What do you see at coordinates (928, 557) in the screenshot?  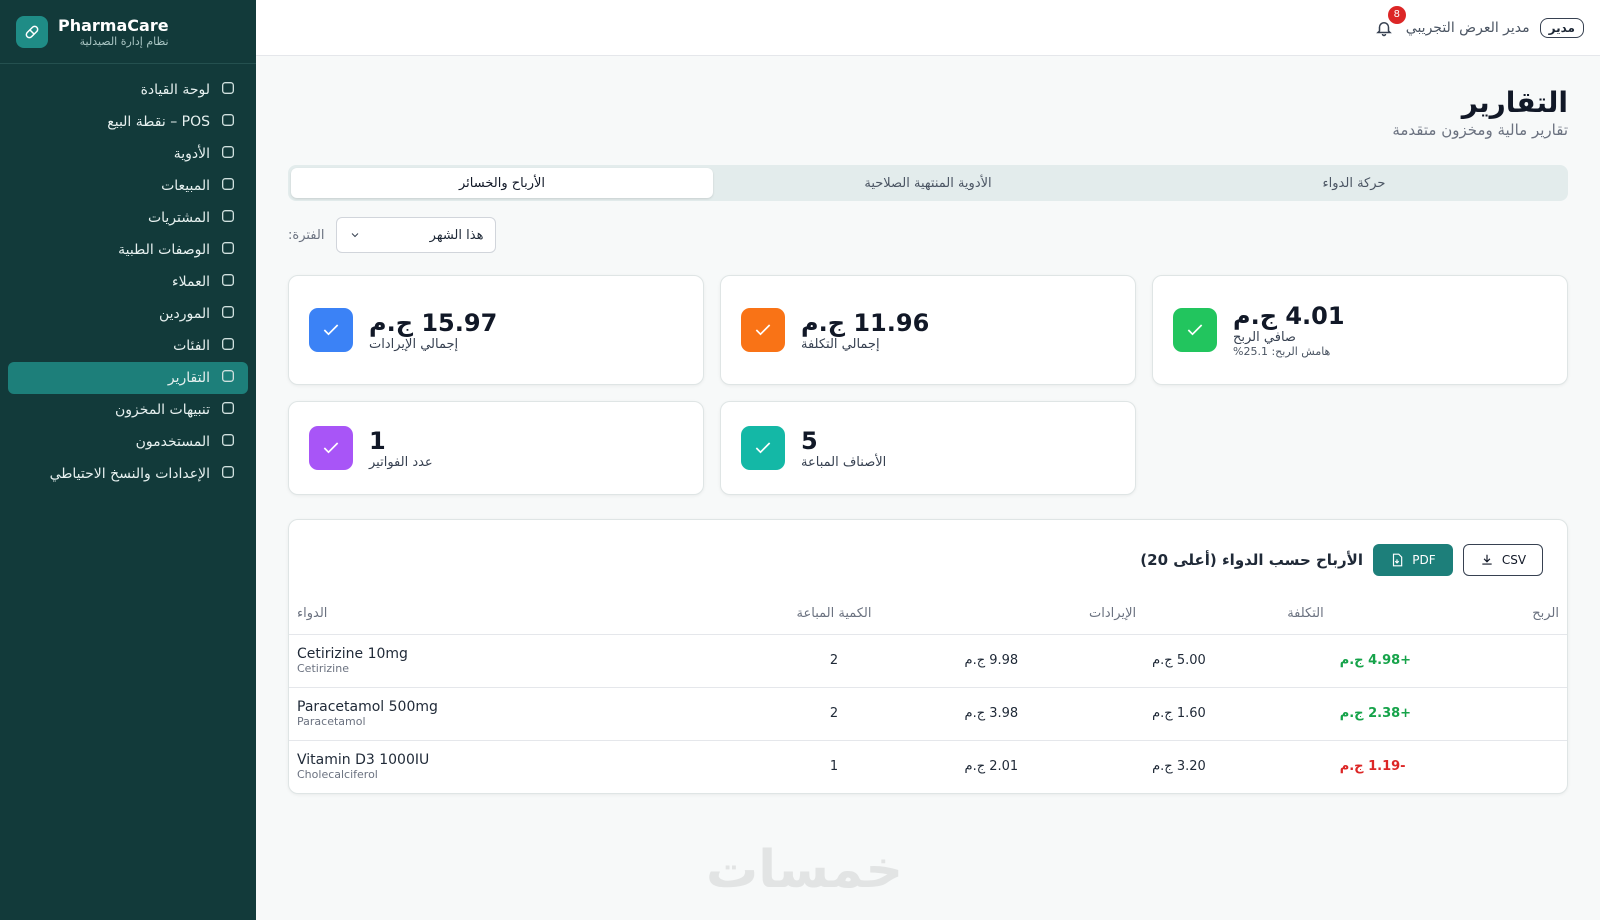 I see `table-header: الأرباح حسب الدواء (أعلى 20) PDF CSV` at bounding box center [928, 557].